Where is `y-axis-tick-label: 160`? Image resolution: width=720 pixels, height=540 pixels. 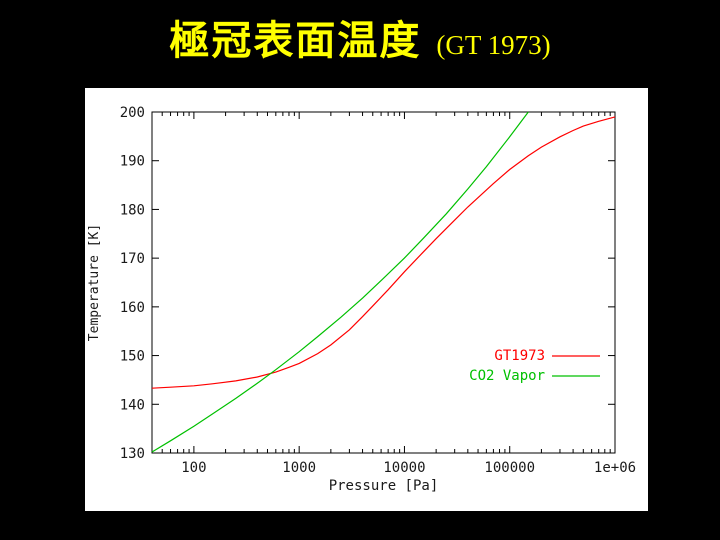
y-axis-tick-label: 160 is located at coordinates (132, 308).